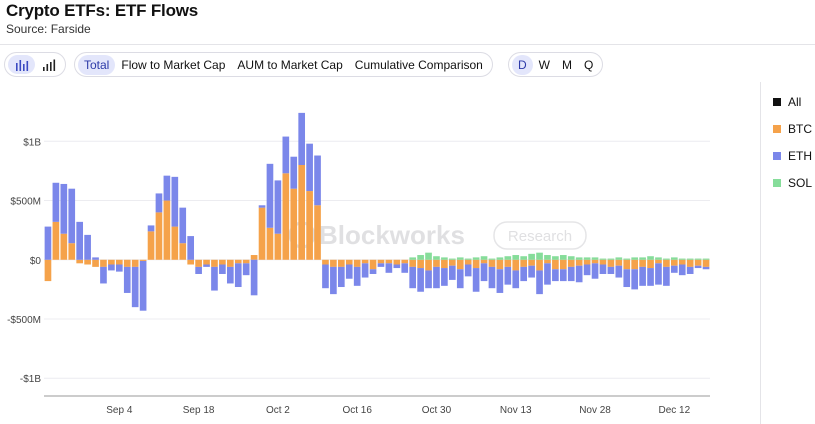 The height and width of the screenshot is (424, 815). What do you see at coordinates (589, 64) in the screenshot?
I see `period-tab-q: Q` at bounding box center [589, 64].